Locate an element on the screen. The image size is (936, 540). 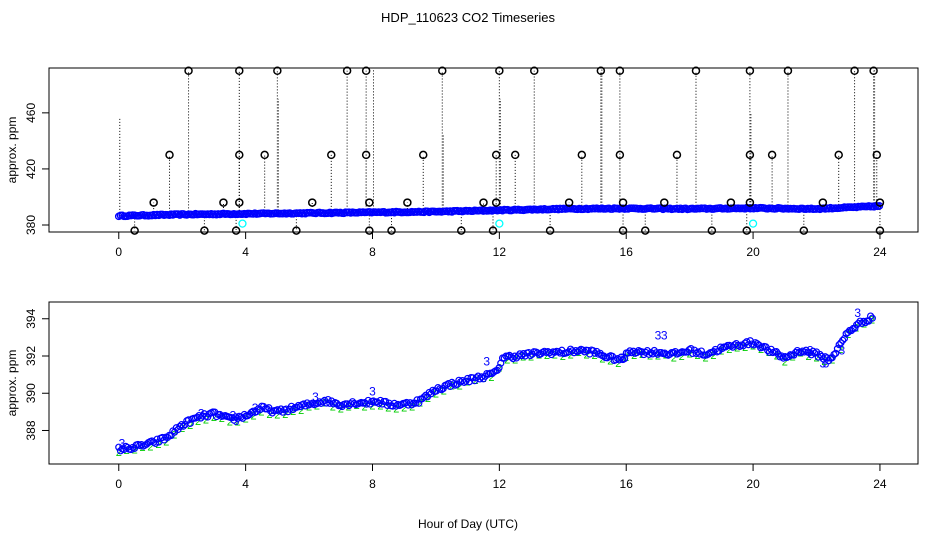
y-tick-label: 390 is located at coordinates (31, 393).